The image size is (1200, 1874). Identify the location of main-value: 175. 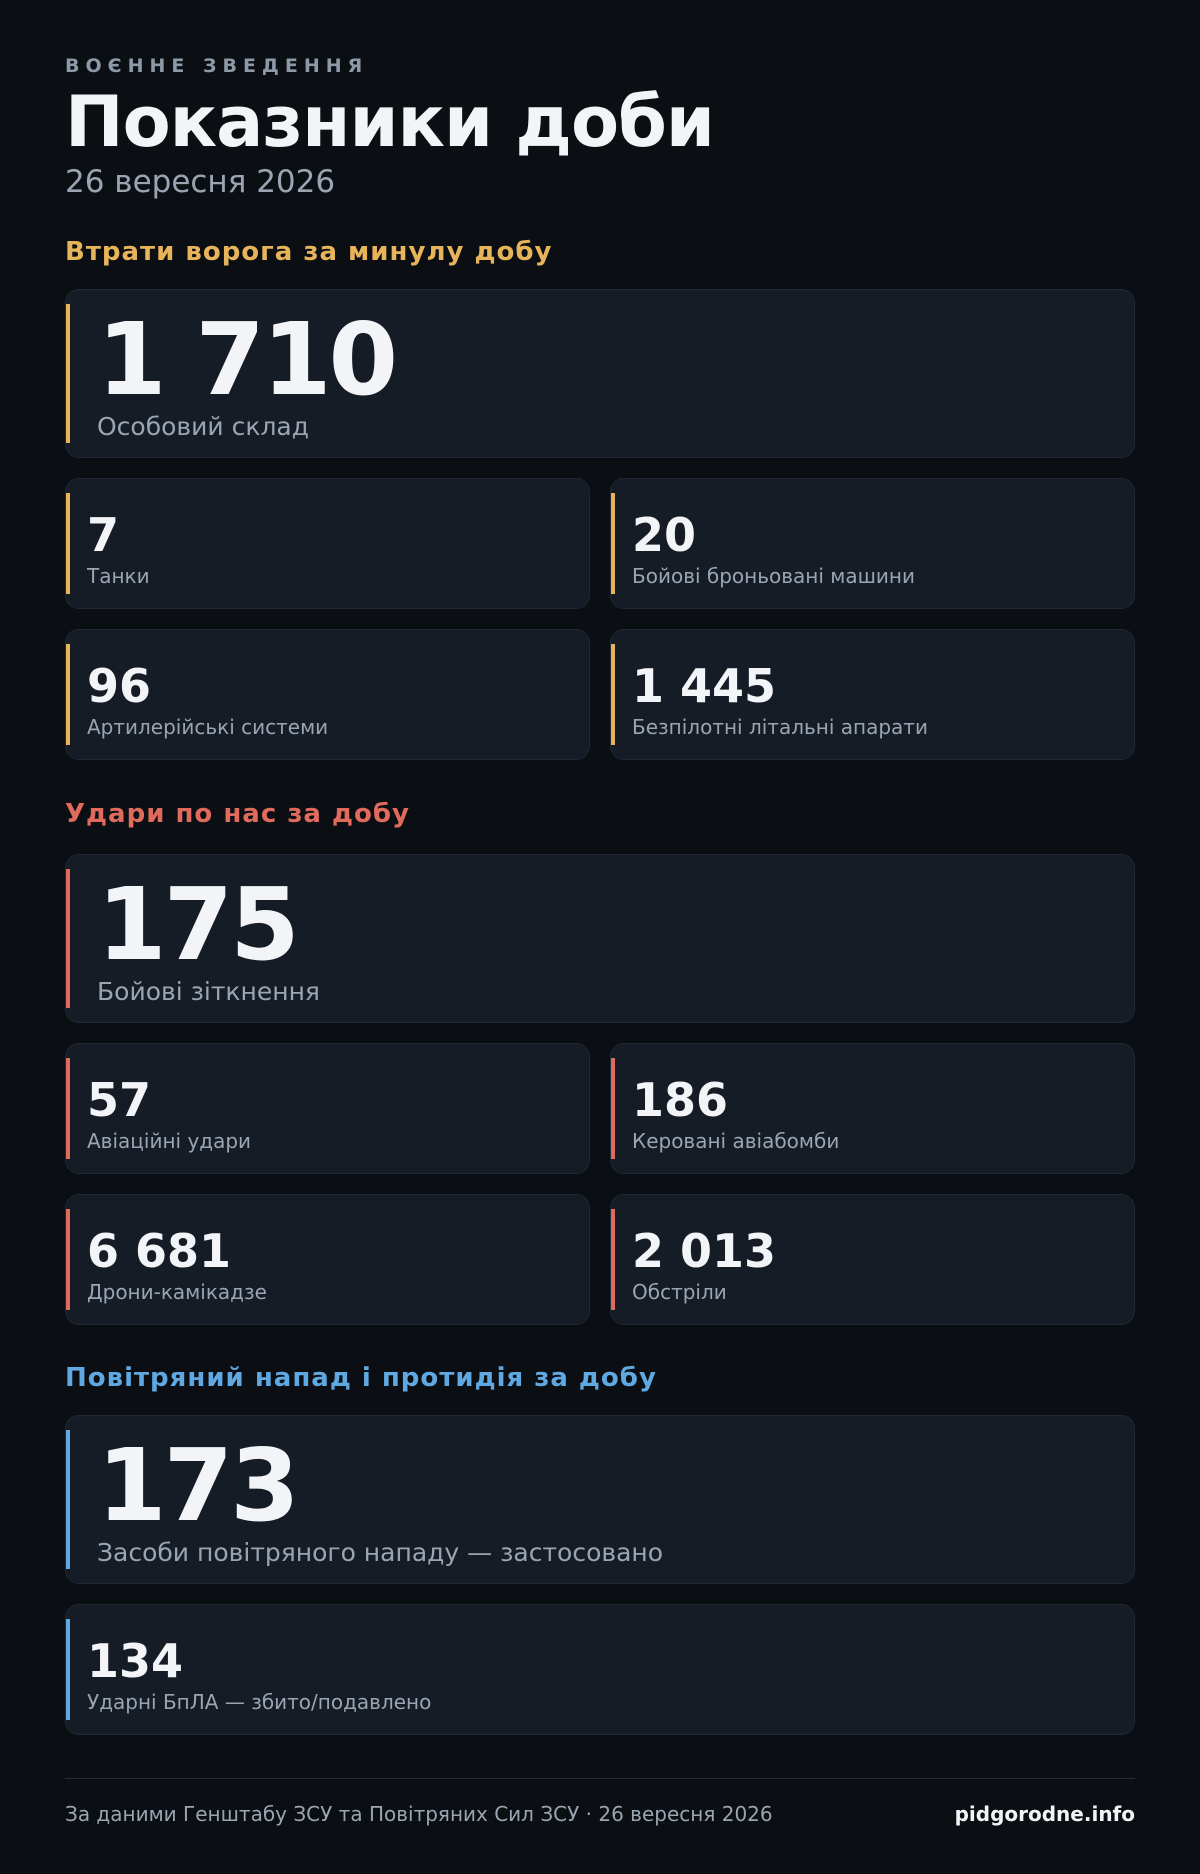
(198, 924).